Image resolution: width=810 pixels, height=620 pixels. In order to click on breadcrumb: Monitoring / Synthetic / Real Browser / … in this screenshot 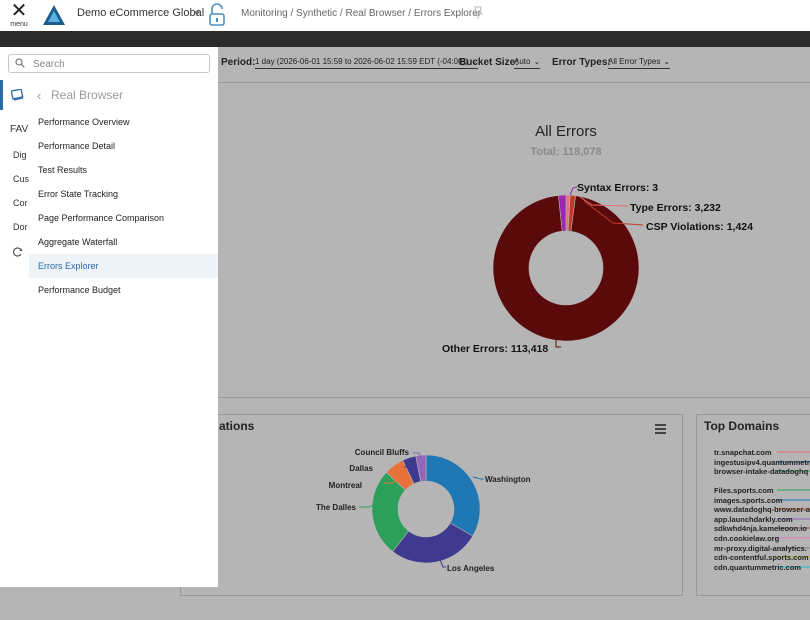, I will do `click(361, 13)`.